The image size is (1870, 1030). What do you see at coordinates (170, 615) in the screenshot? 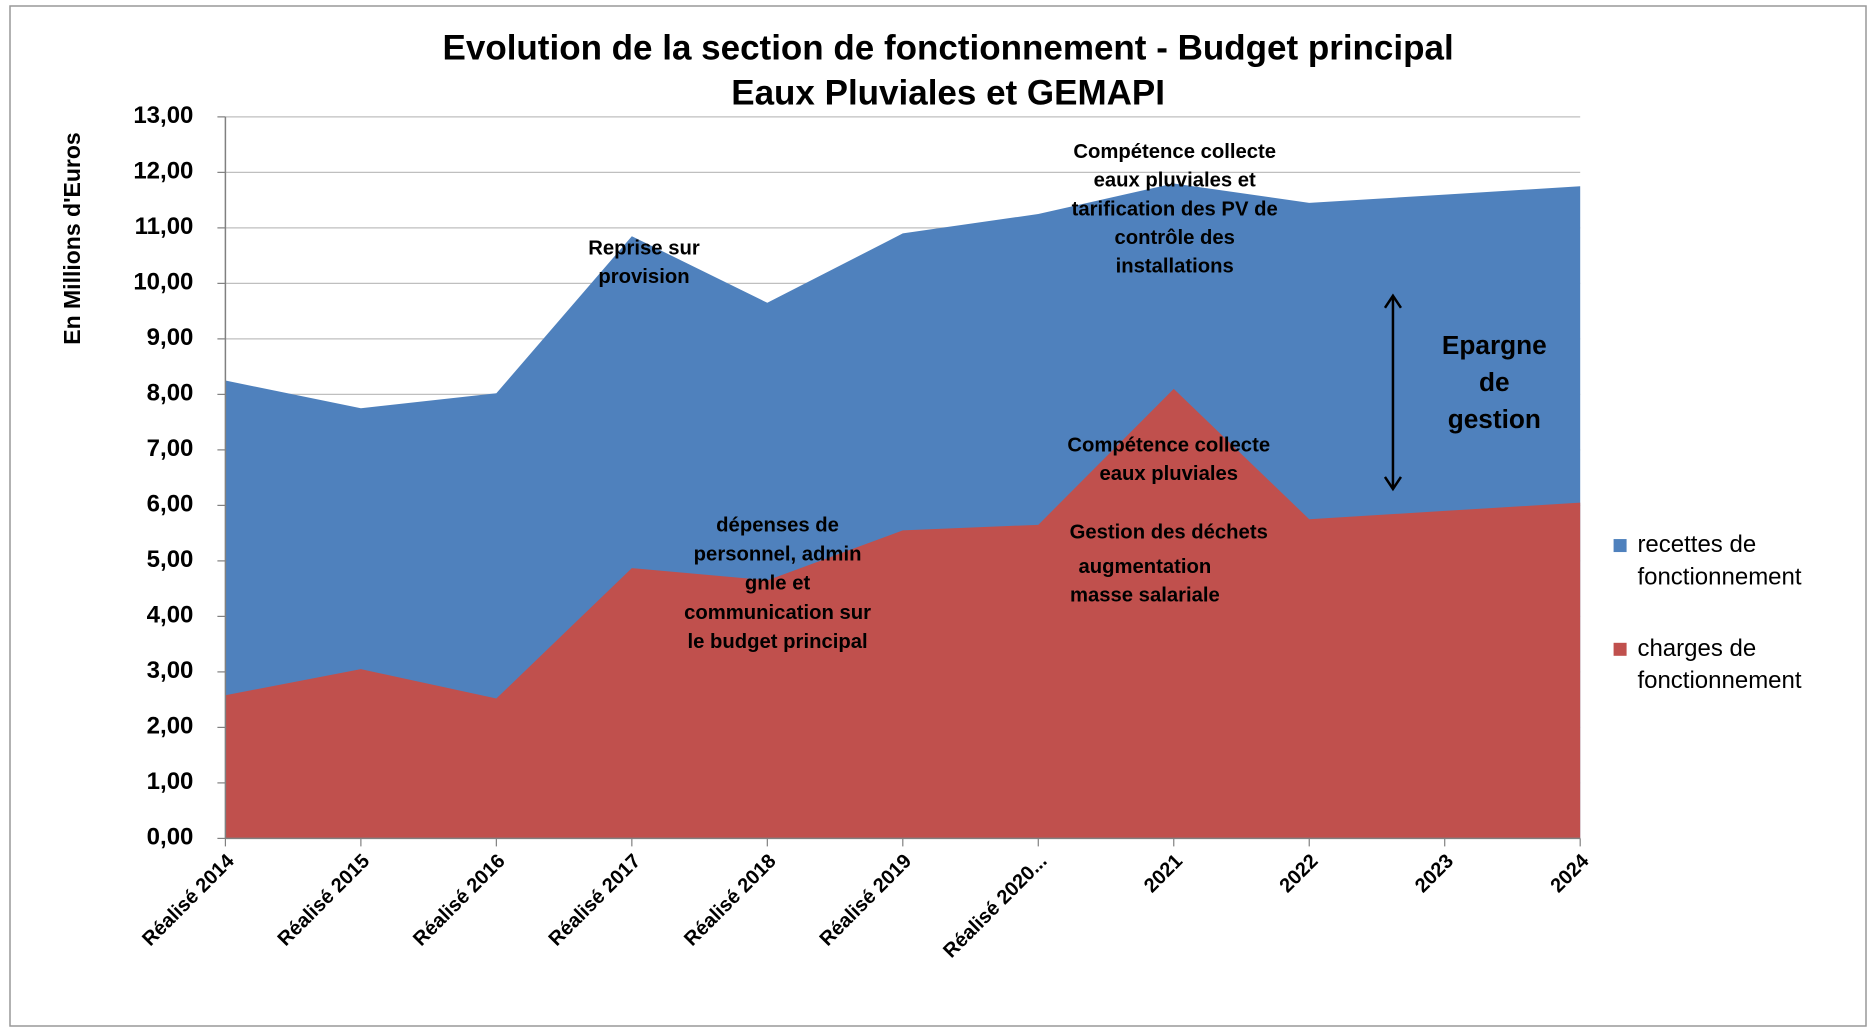
I see `y-tick-label: 4,00` at bounding box center [170, 615].